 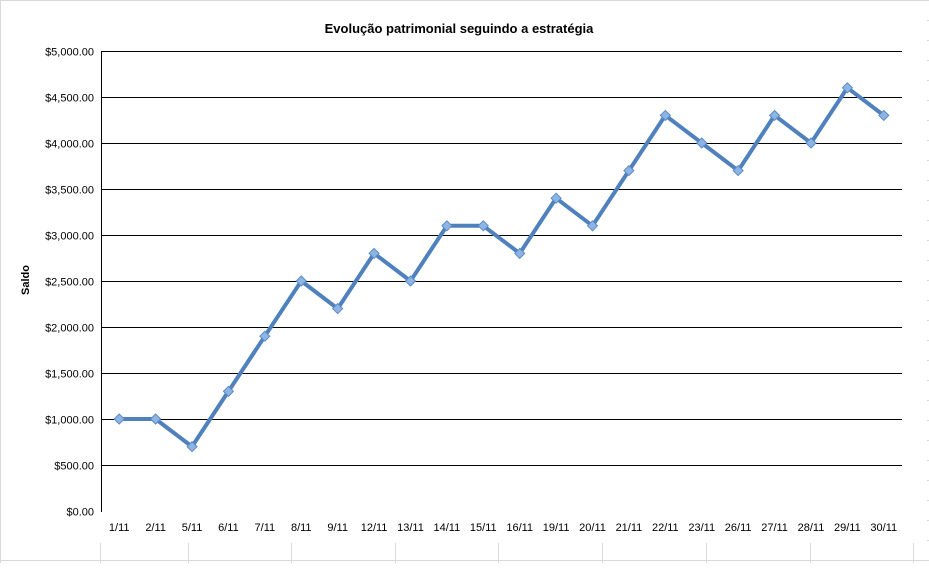 What do you see at coordinates (69, 53) in the screenshot?
I see `y-tick-label: $5,000.00` at bounding box center [69, 53].